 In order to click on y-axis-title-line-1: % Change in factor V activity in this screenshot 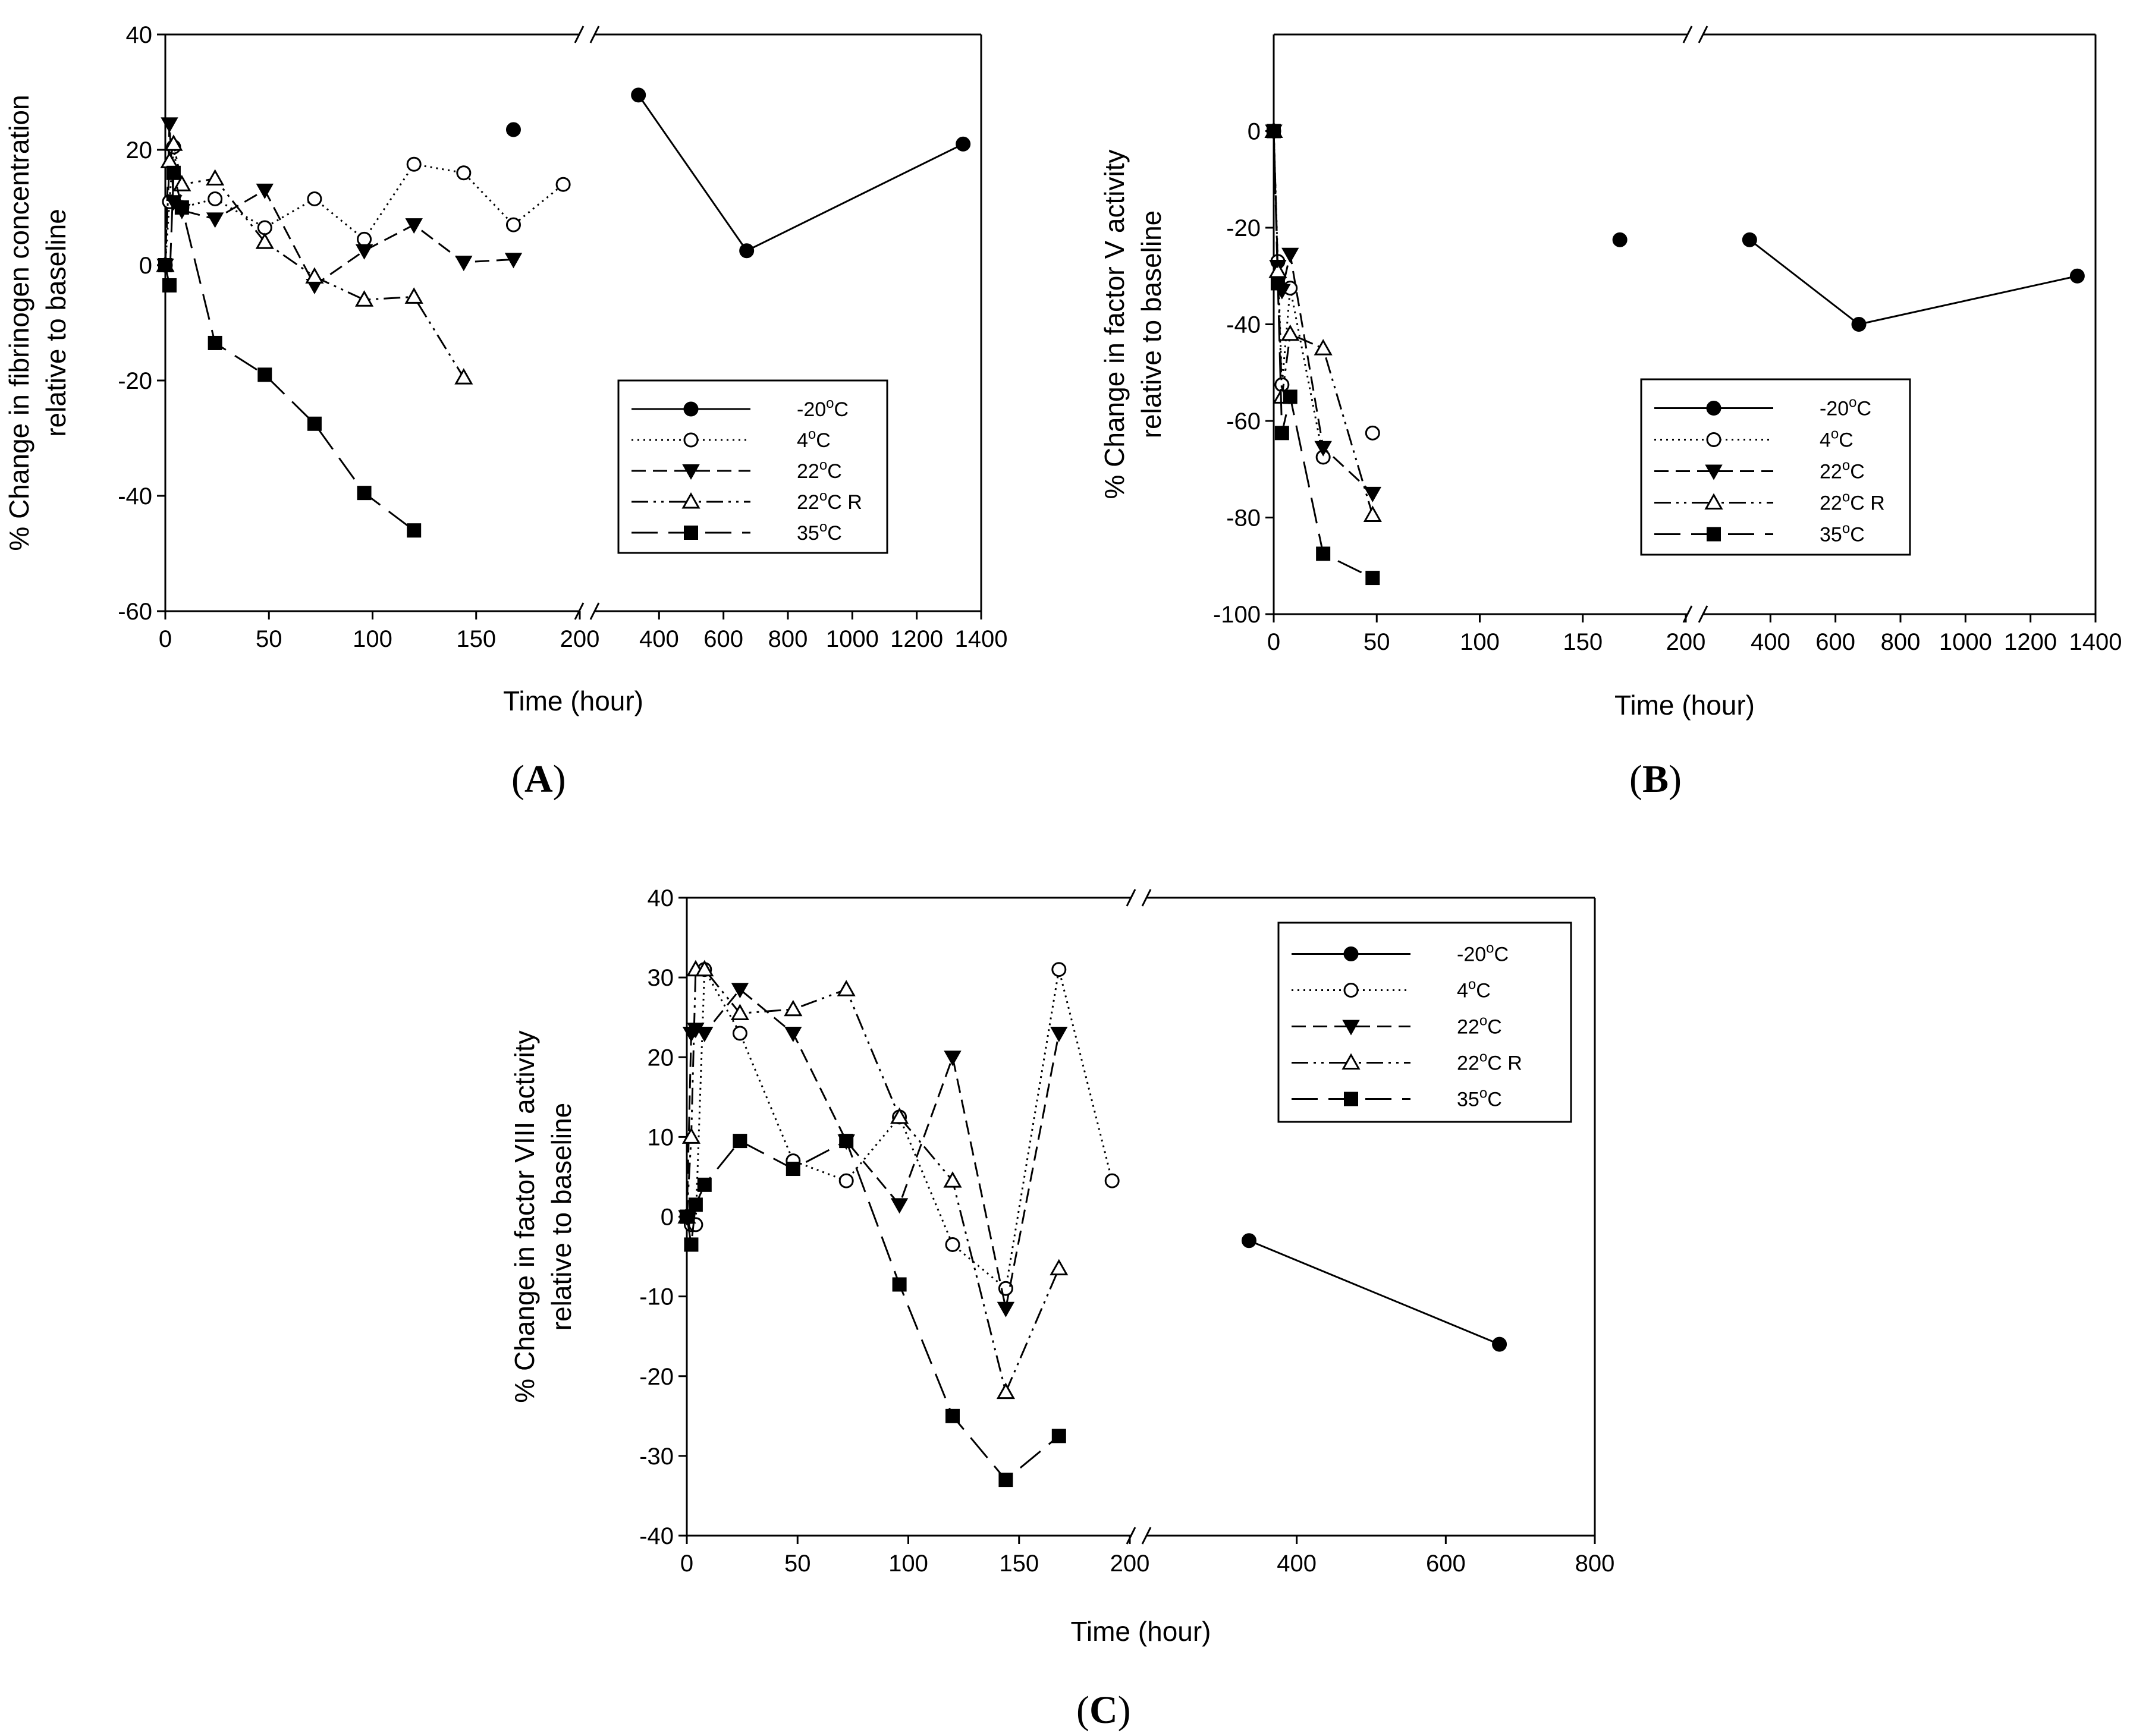, I will do `click(1114, 324)`.